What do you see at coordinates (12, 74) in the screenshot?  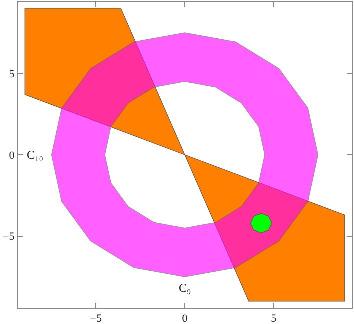 I see `y-tick-label: 5` at bounding box center [12, 74].